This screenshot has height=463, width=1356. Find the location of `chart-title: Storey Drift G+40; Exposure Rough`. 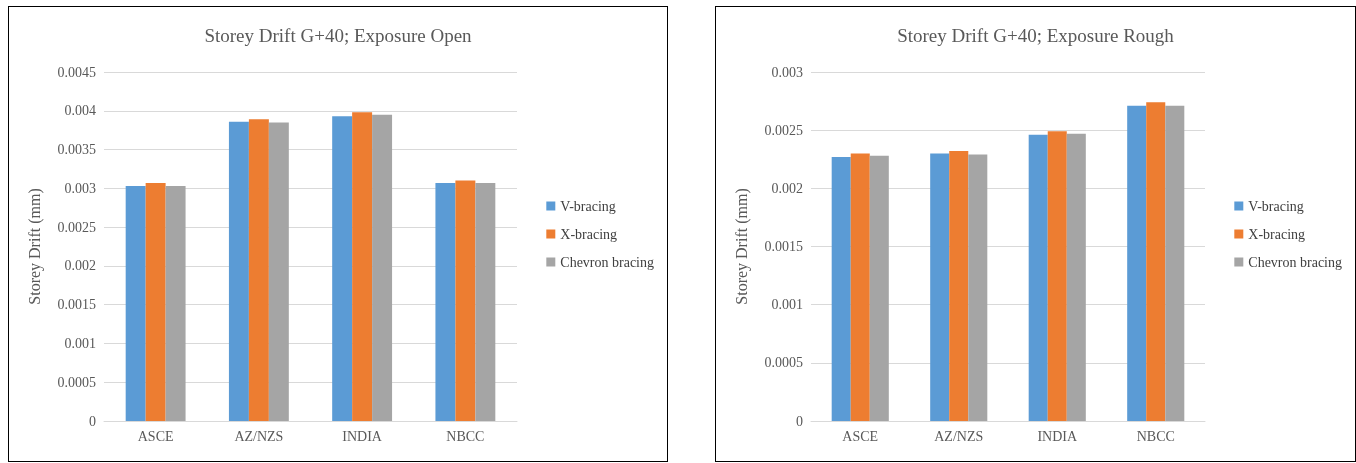

chart-title: Storey Drift G+40; Exposure Rough is located at coordinates (1036, 35).